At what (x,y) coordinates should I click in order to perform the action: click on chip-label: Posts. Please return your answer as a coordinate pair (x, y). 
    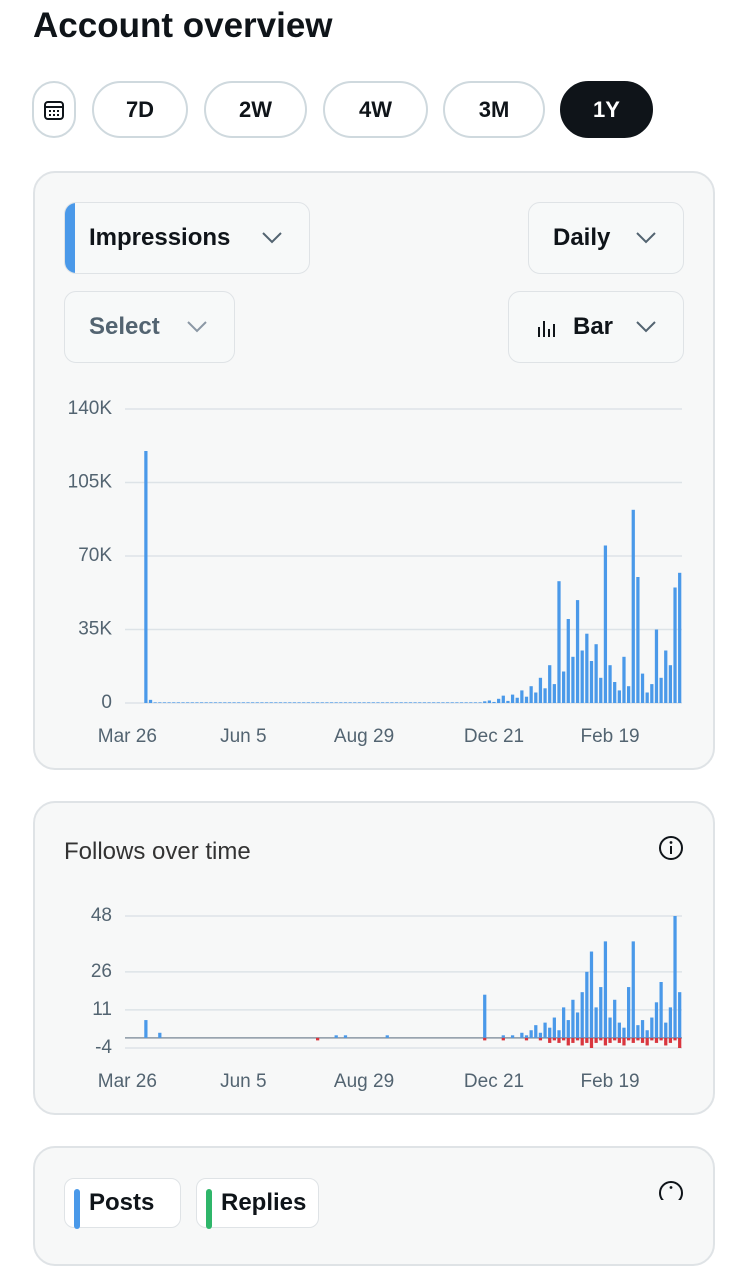
    Looking at the image, I should click on (122, 1202).